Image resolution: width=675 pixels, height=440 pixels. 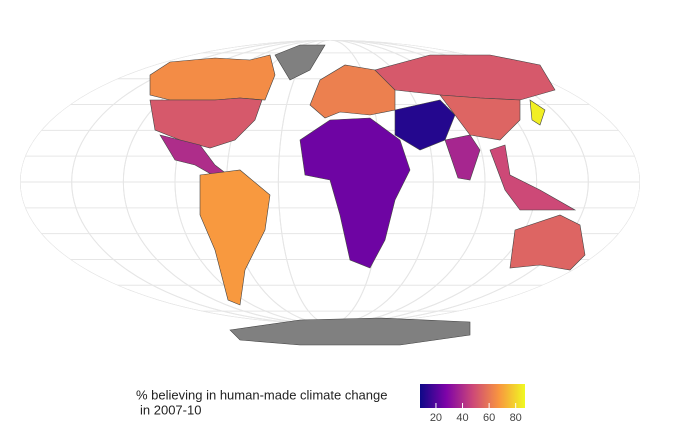 What do you see at coordinates (436, 418) in the screenshot?
I see `colorbar-tick-label: 20` at bounding box center [436, 418].